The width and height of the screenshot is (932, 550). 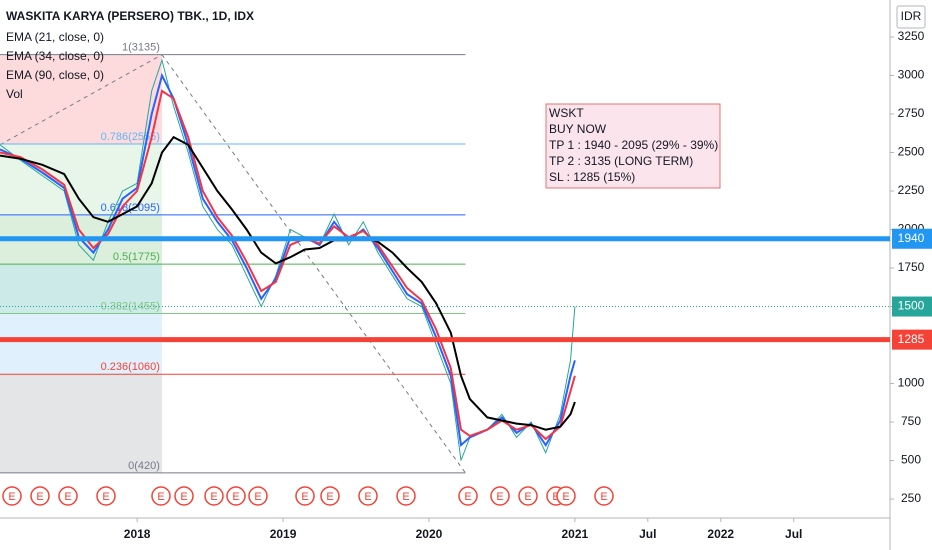 I want to click on y-tick-label: 750, so click(x=911, y=421).